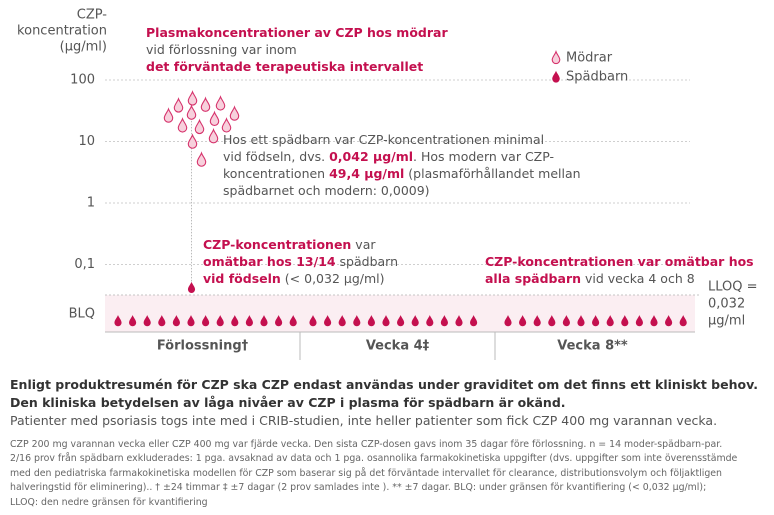 Image resolution: width=774 pixels, height=515 pixels. I want to click on annotation-text: vid födseln, so click(242, 278).